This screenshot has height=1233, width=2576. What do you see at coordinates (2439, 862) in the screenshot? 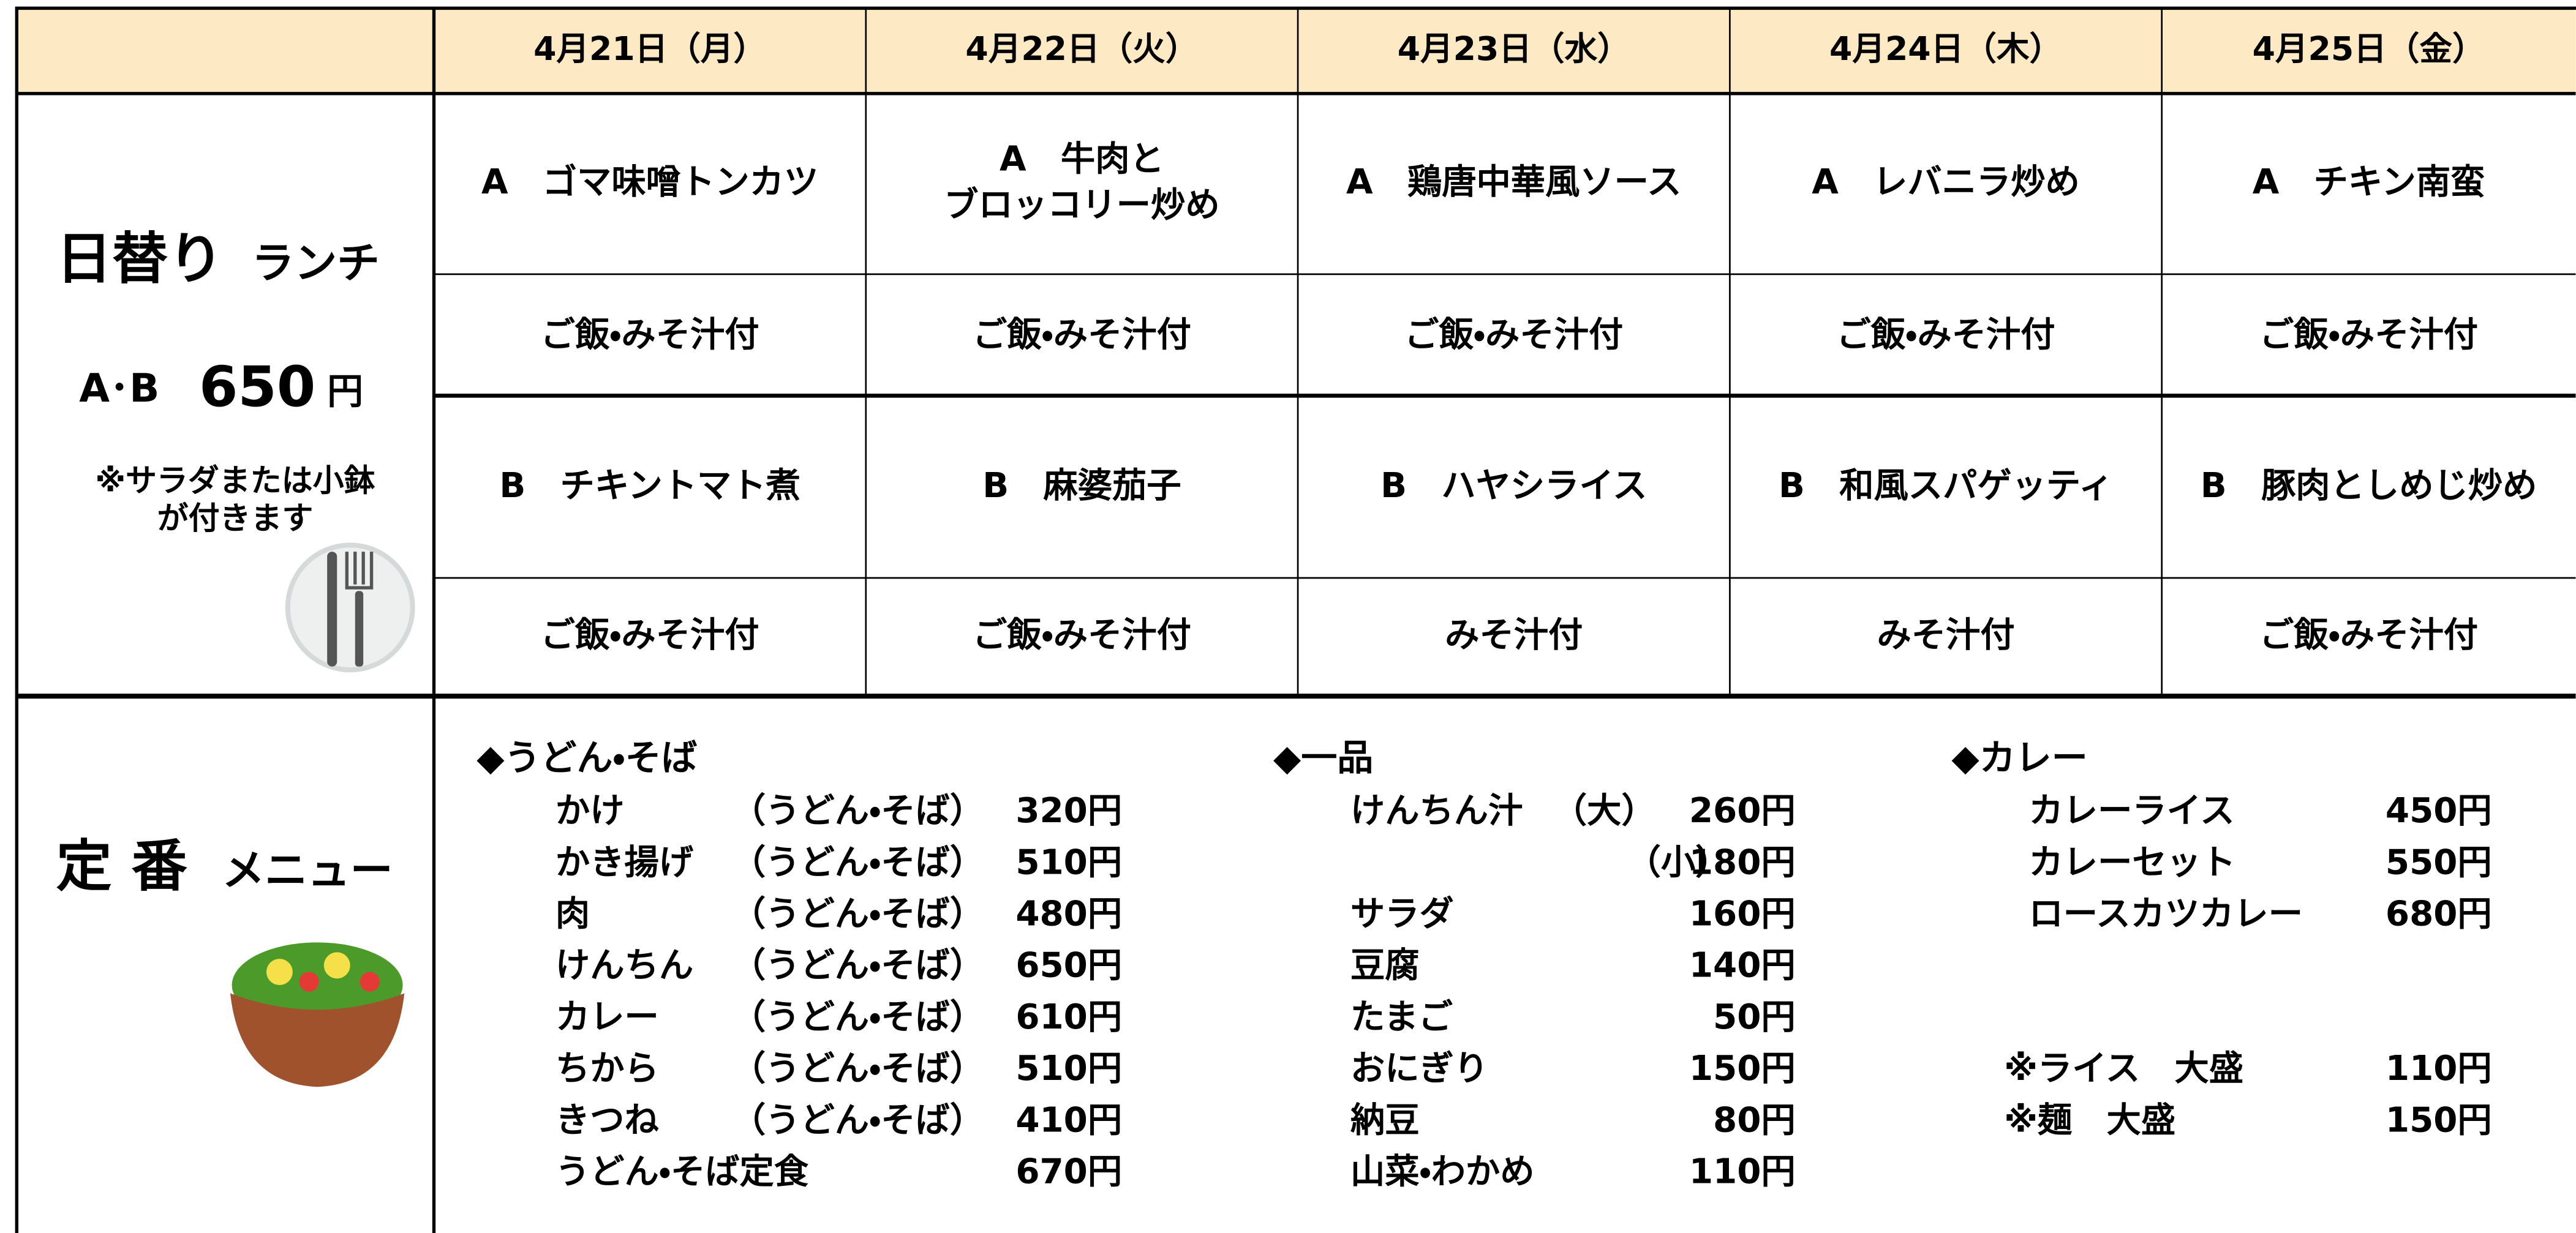
I see `item-price: 550円` at bounding box center [2439, 862].